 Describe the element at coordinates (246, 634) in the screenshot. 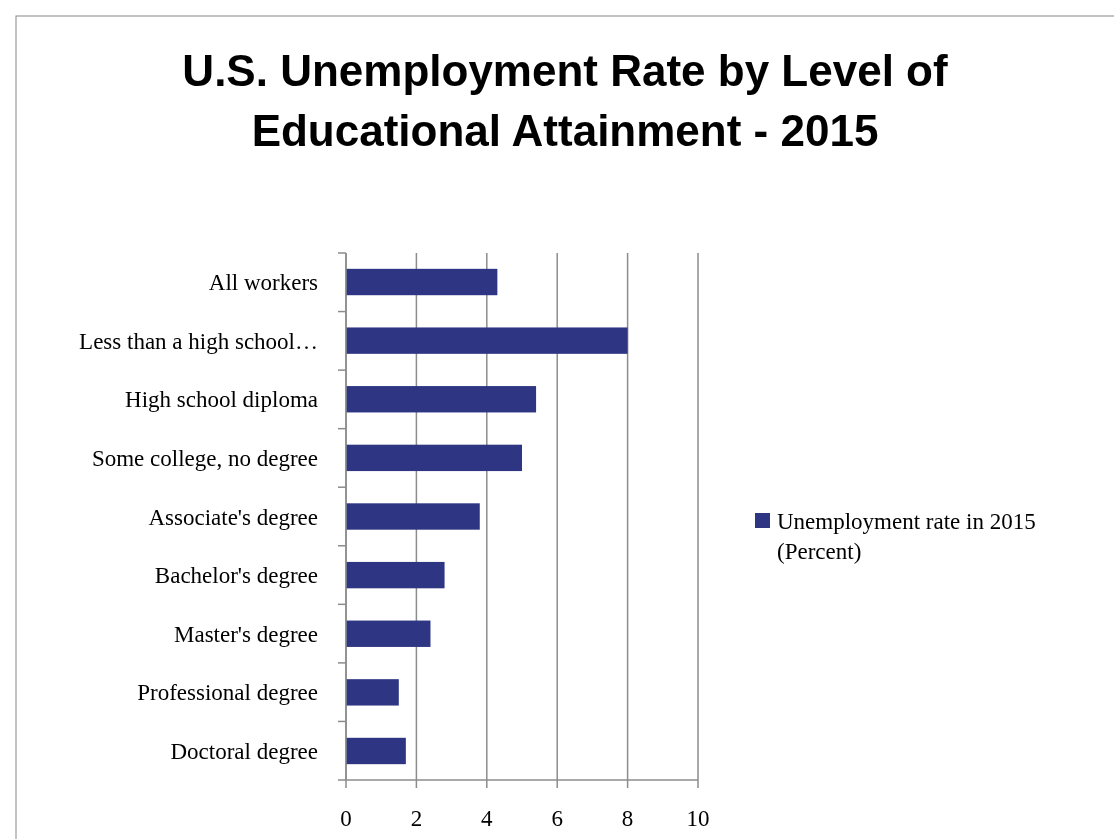

I see `y-tick-label: Master's degree` at that location.